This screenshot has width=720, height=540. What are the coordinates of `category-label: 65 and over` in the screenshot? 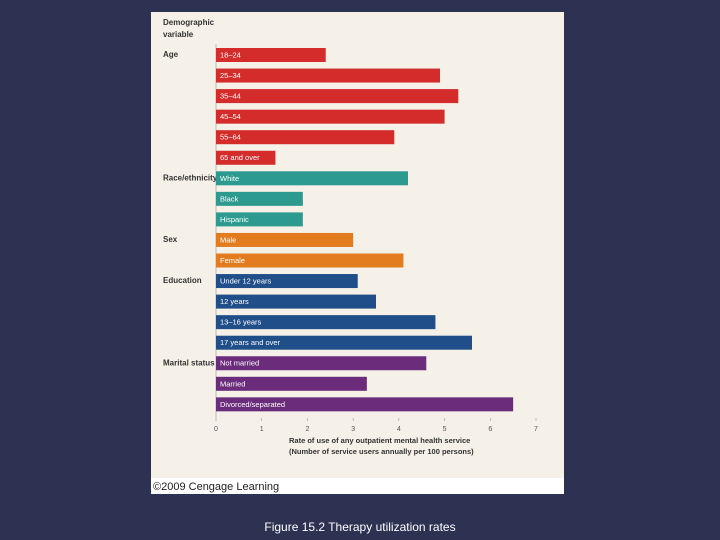 It's located at (240, 157).